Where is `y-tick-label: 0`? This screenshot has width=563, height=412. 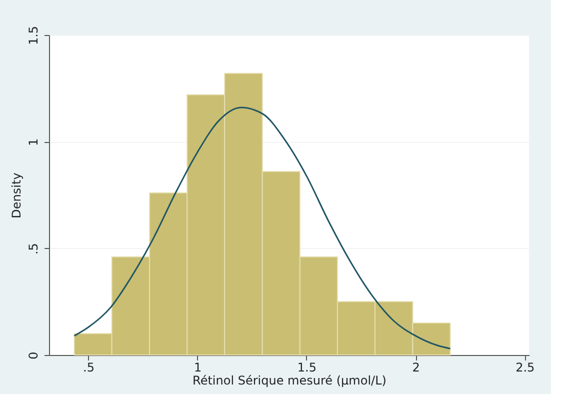 y-tick-label: 0 is located at coordinates (33, 356).